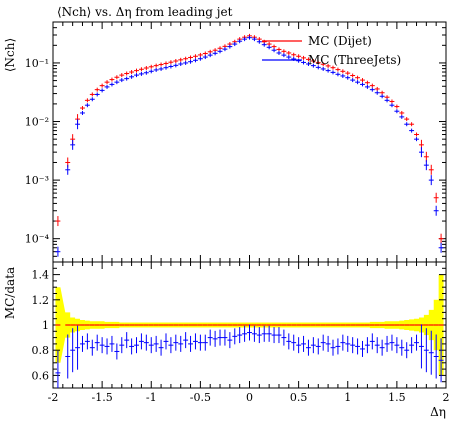  Describe the element at coordinates (41, 350) in the screenshot. I see `bottom-y-tick-label: 0.8` at that location.